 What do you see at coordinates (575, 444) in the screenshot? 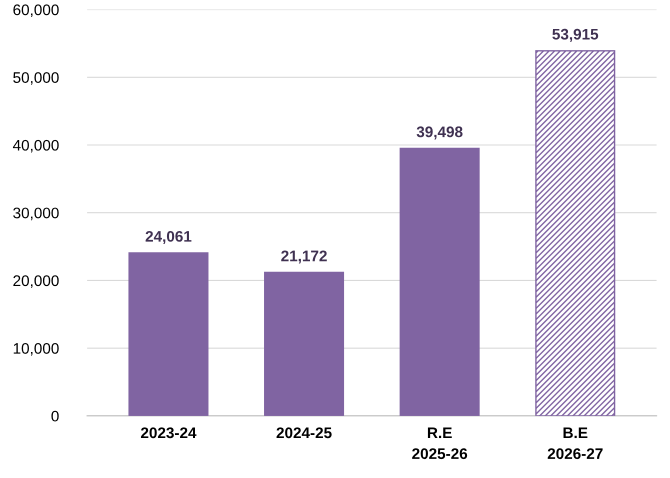
I see `x-tick-label: B.E 2026-27` at bounding box center [575, 444].